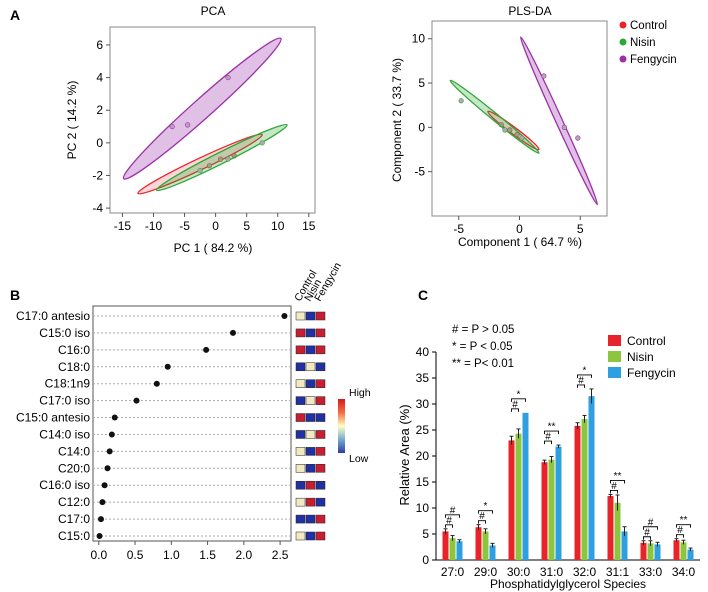 This screenshot has width=708, height=592. What do you see at coordinates (651, 373) in the screenshot?
I see `bar-legend-fengycin-label: Fengycin` at bounding box center [651, 373].